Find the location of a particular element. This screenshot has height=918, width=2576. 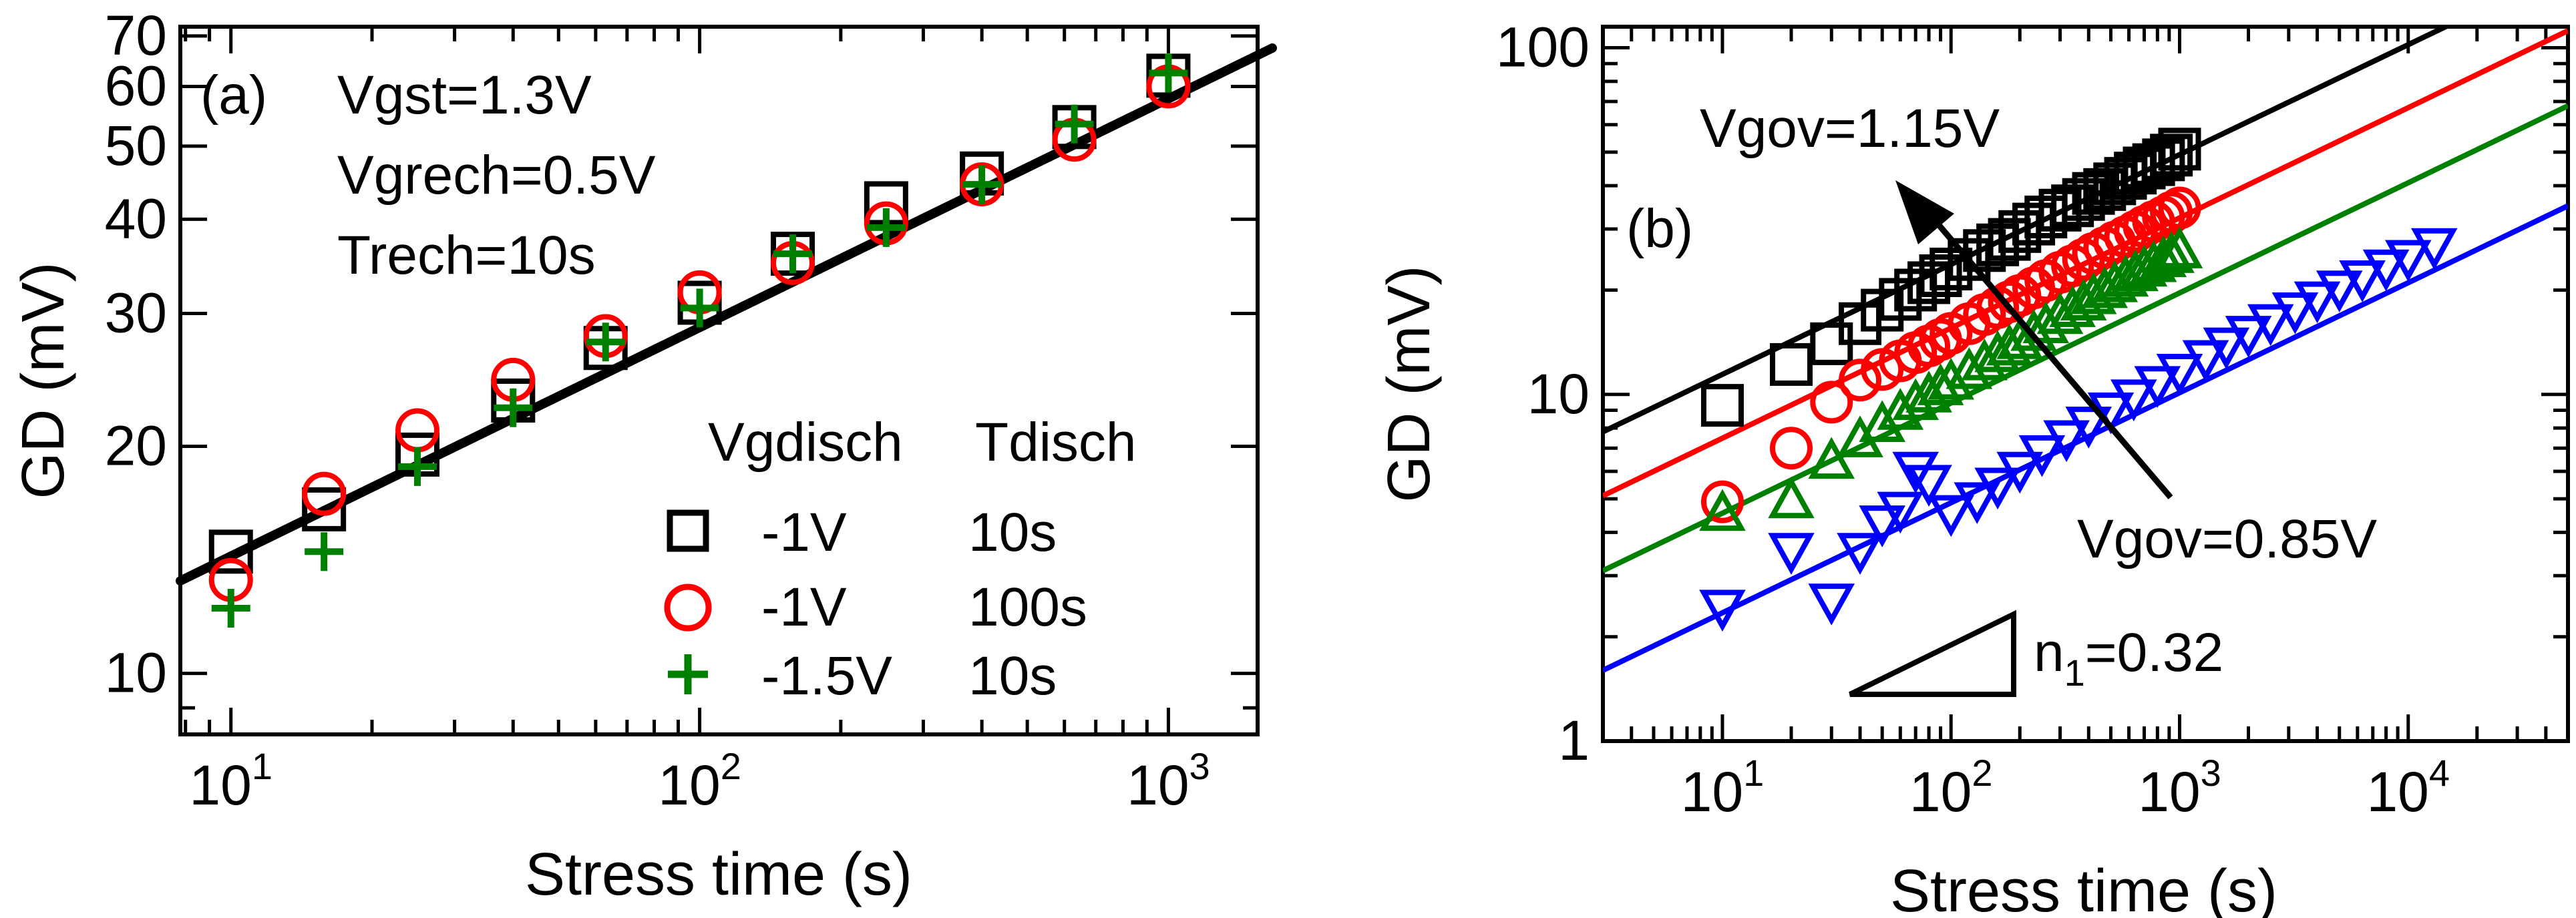

series is located at coordinates (1951, 378).